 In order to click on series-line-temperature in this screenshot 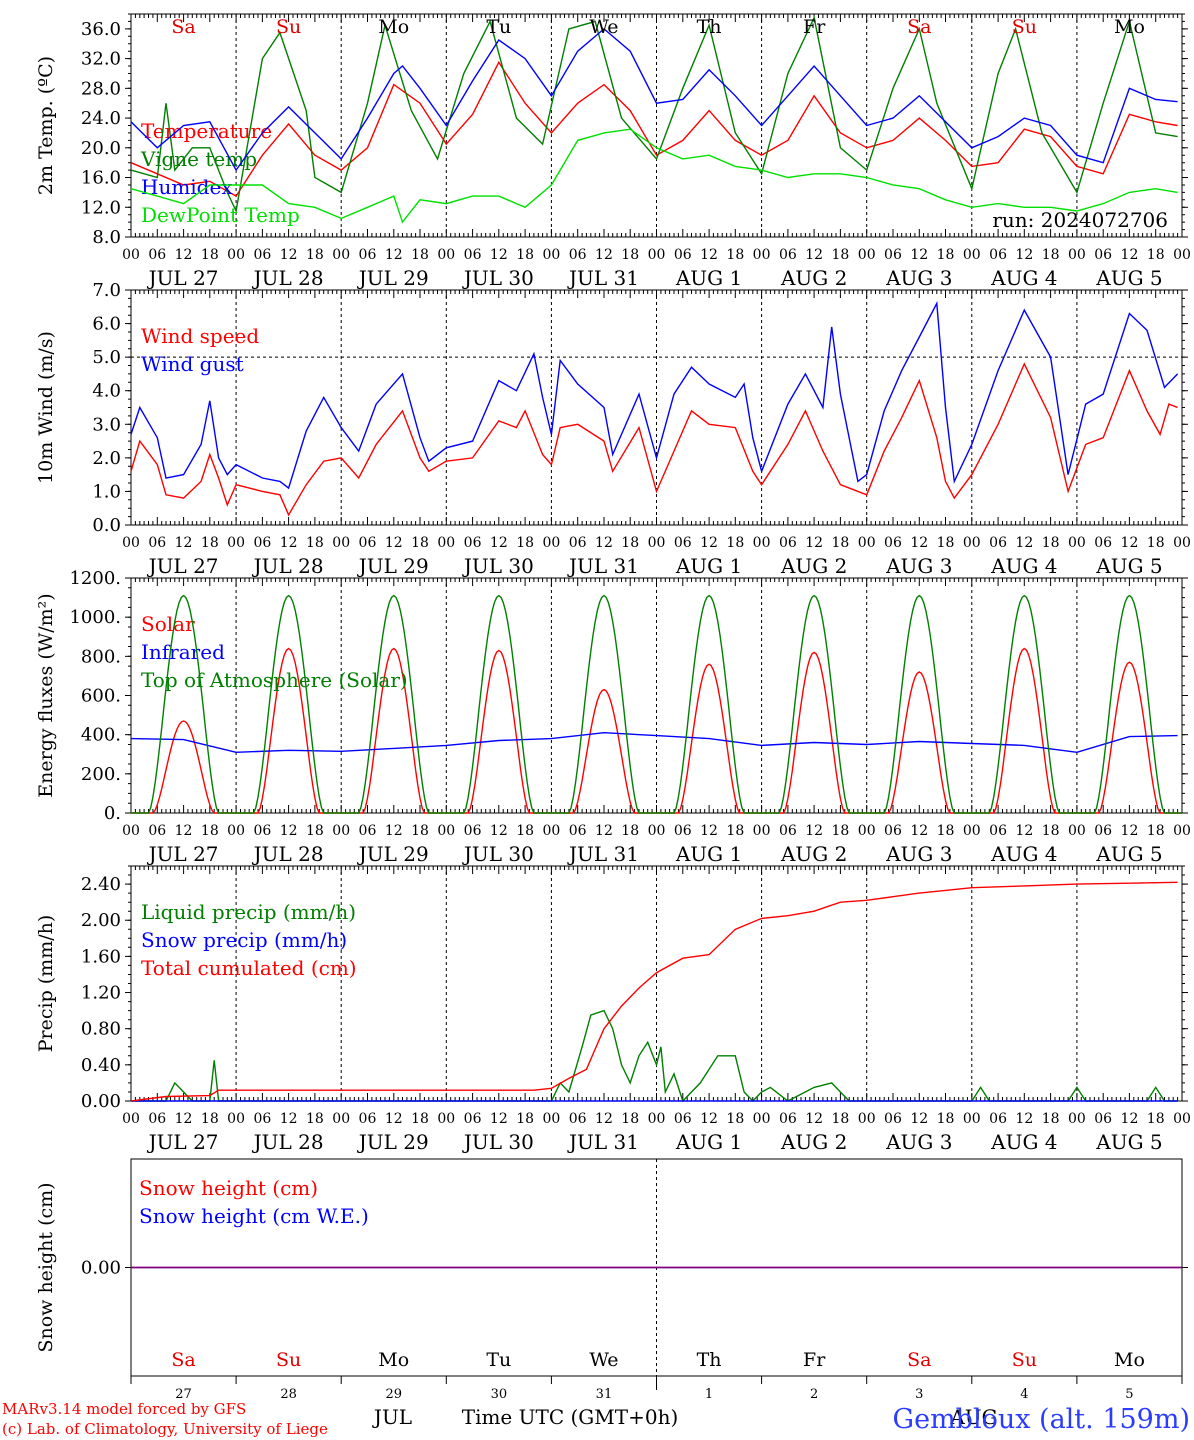, I will do `click(654, 129)`.